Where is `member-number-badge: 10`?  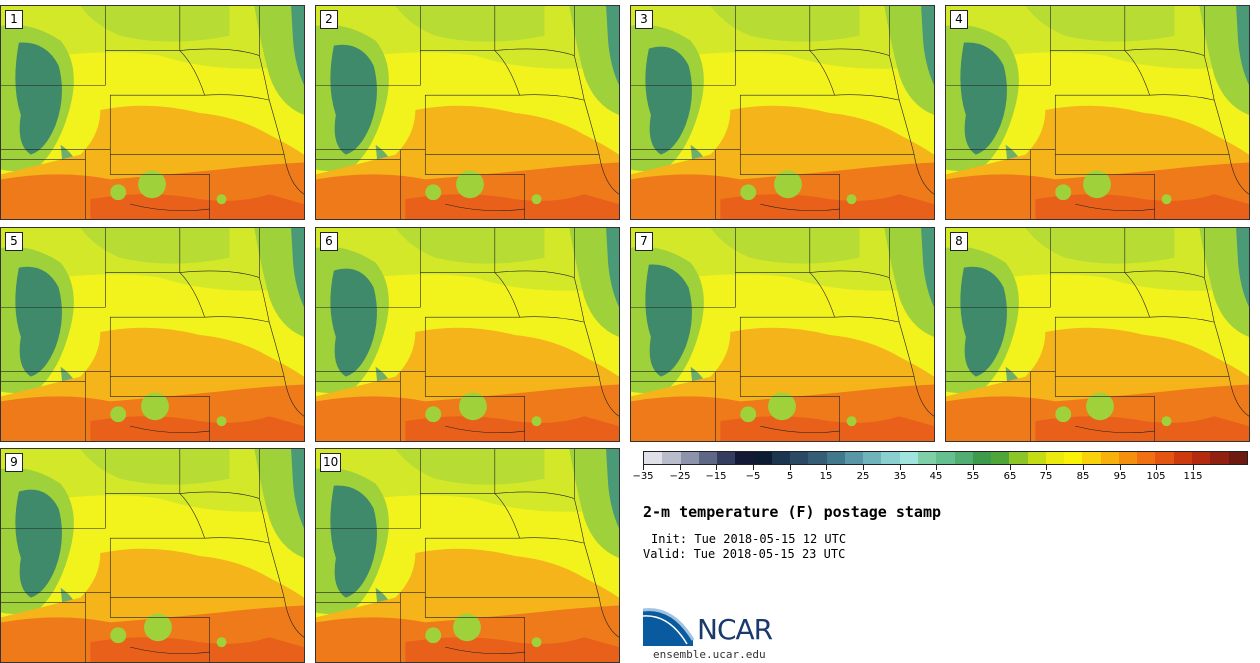 member-number-badge: 10 is located at coordinates (331, 462).